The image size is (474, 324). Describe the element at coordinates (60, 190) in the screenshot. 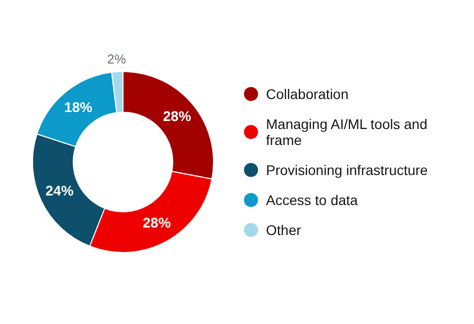

I see `data-label: 24%` at that location.